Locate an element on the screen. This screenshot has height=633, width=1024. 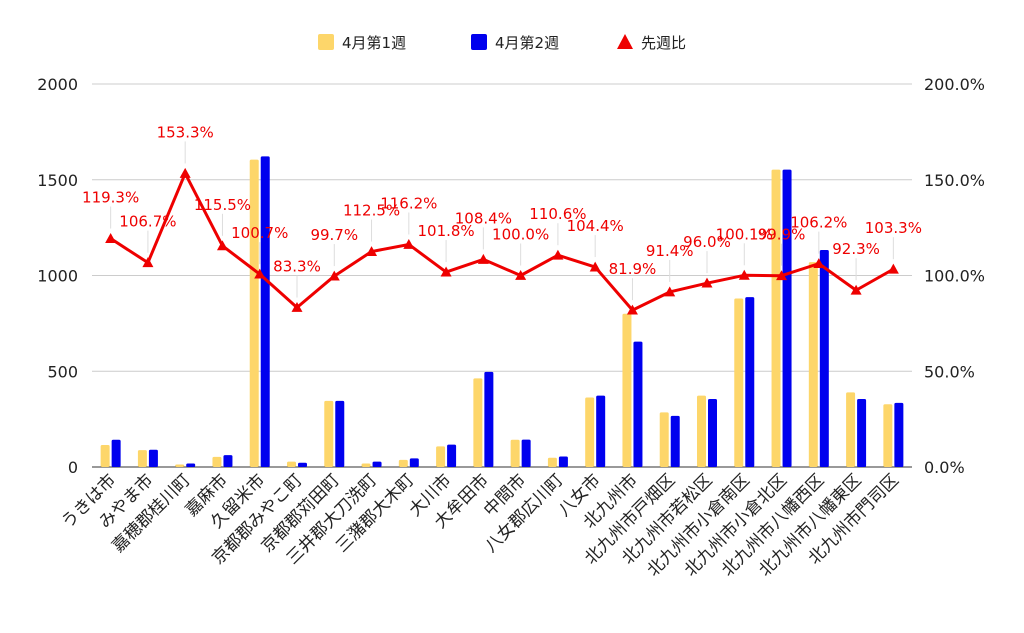
ratio-data-label: 153.3% is located at coordinates (185, 132).